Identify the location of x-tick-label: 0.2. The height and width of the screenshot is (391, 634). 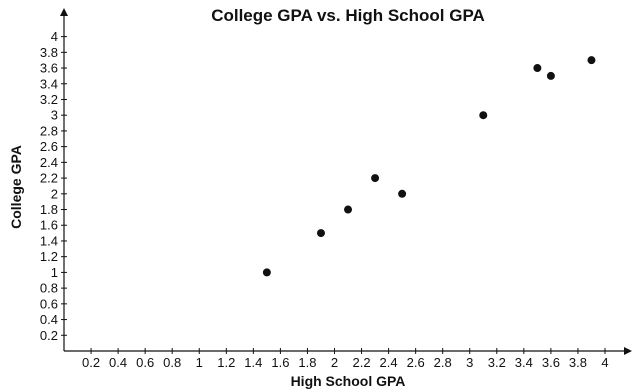
(91, 362).